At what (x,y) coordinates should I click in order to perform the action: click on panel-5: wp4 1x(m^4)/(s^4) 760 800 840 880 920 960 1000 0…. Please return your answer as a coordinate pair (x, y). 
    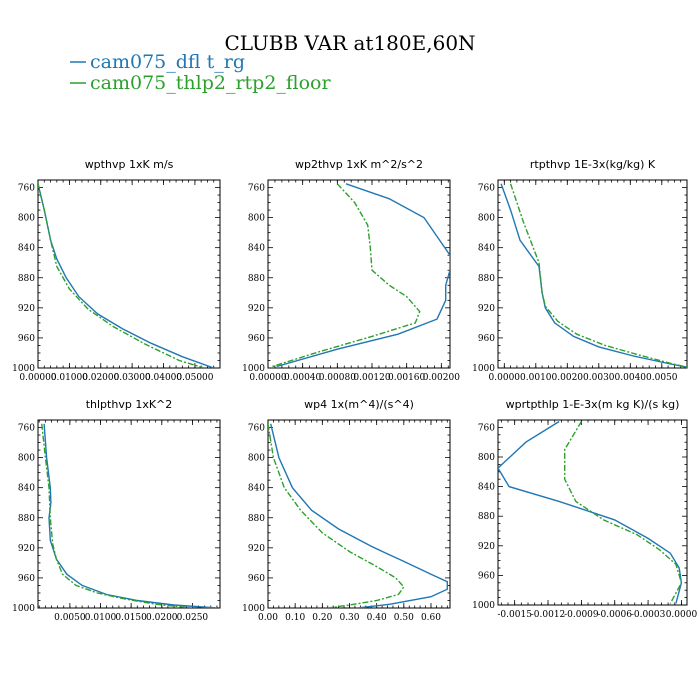
    Looking at the image, I should click on (346, 510).